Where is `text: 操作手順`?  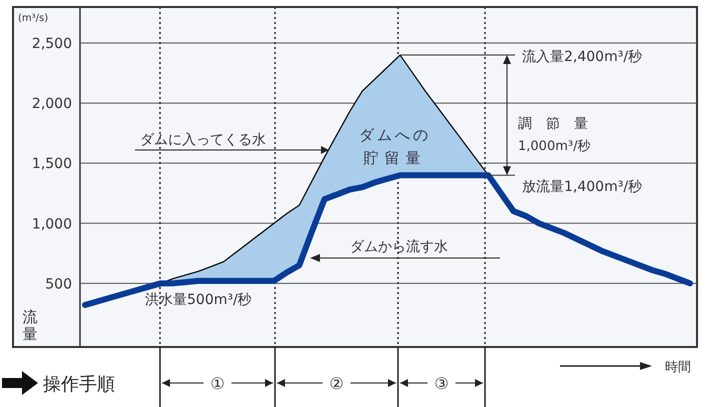 text: 操作手順 is located at coordinates (79, 384).